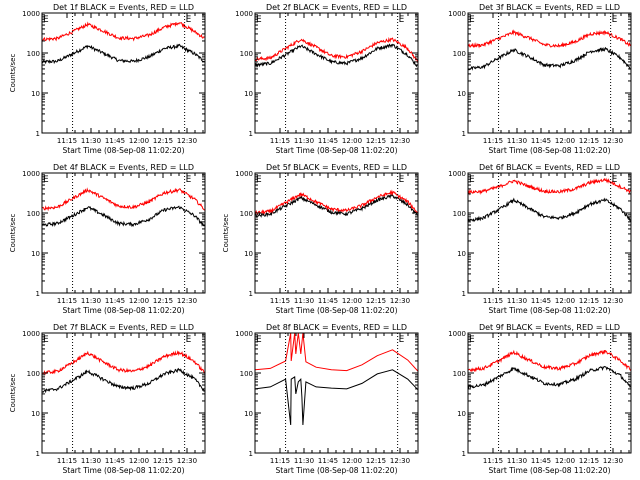 The height and width of the screenshot is (480, 640). What do you see at coordinates (549, 167) in the screenshot?
I see `panel-title: Det 6f BLACK = Events, RED = LLD` at bounding box center [549, 167].